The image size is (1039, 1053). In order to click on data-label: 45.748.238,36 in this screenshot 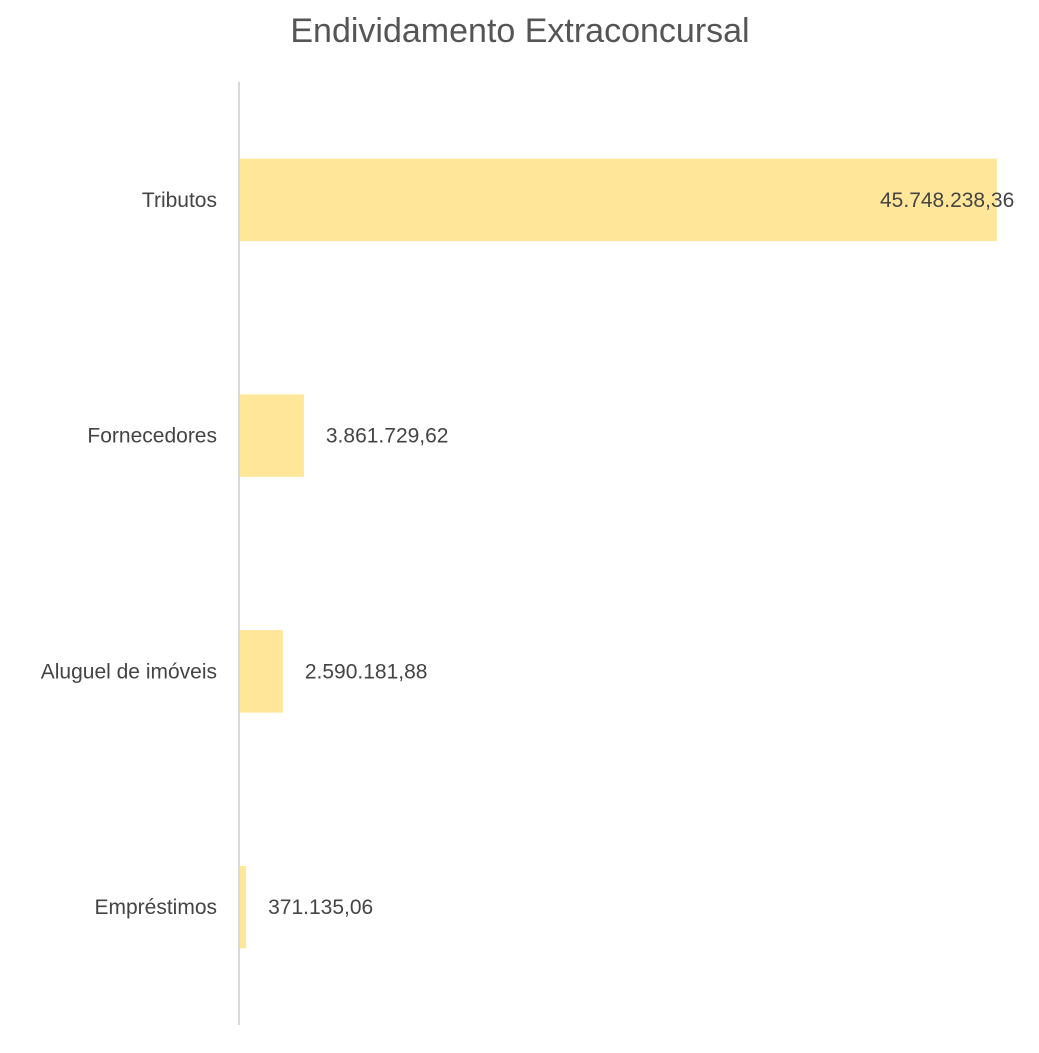, I will do `click(947, 200)`.